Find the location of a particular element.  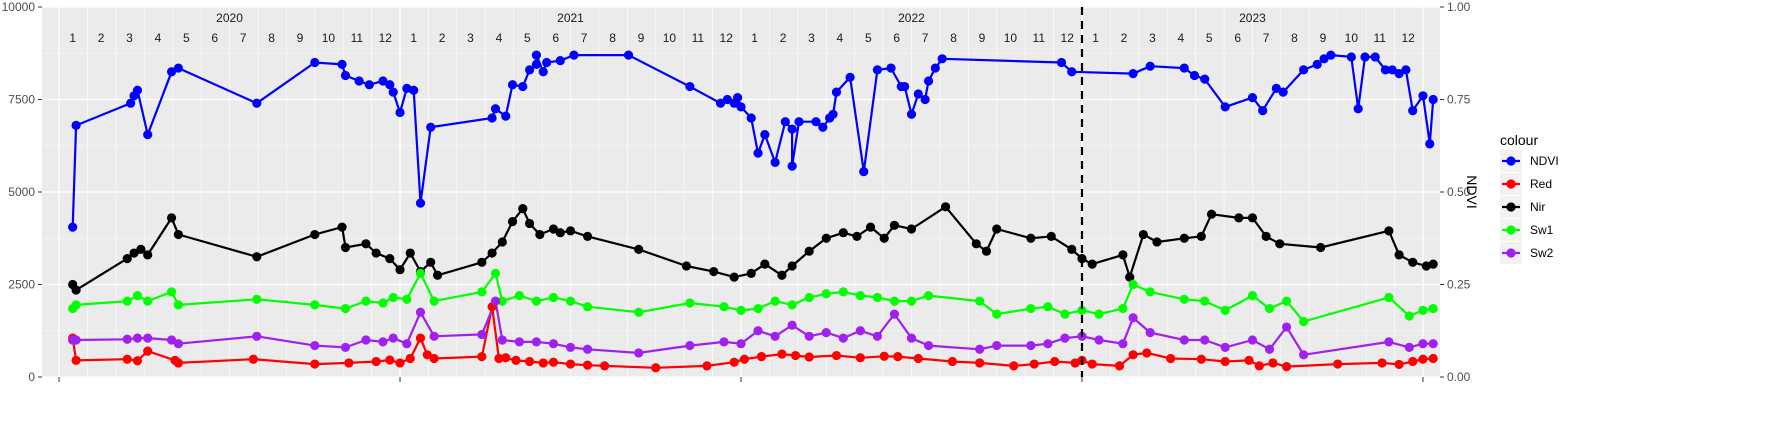

month-label: 6 is located at coordinates (555, 38).